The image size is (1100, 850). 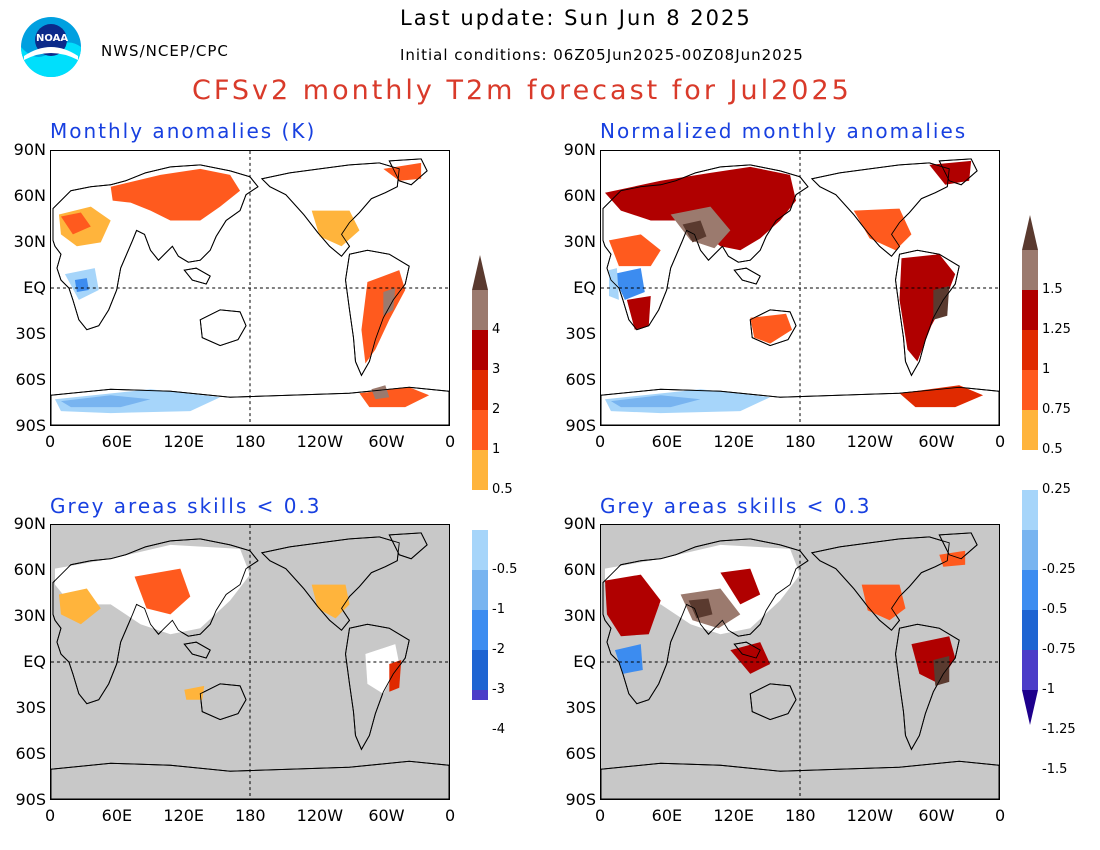 What do you see at coordinates (496, 449) in the screenshot?
I see `colorbar-label: 1` at bounding box center [496, 449].